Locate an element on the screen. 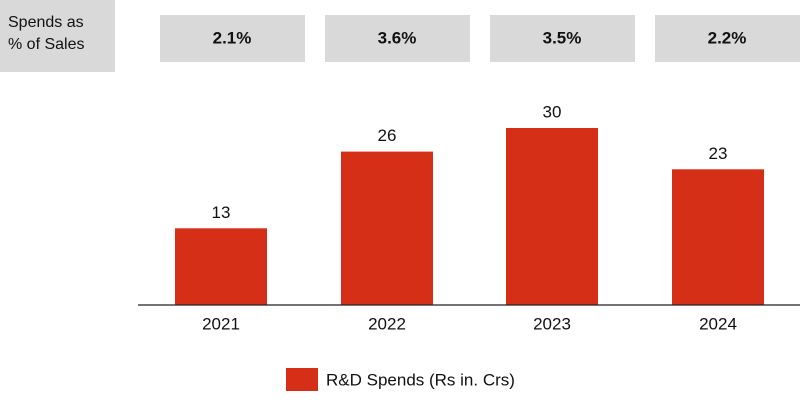  percent-label: 2.2% is located at coordinates (727, 37).